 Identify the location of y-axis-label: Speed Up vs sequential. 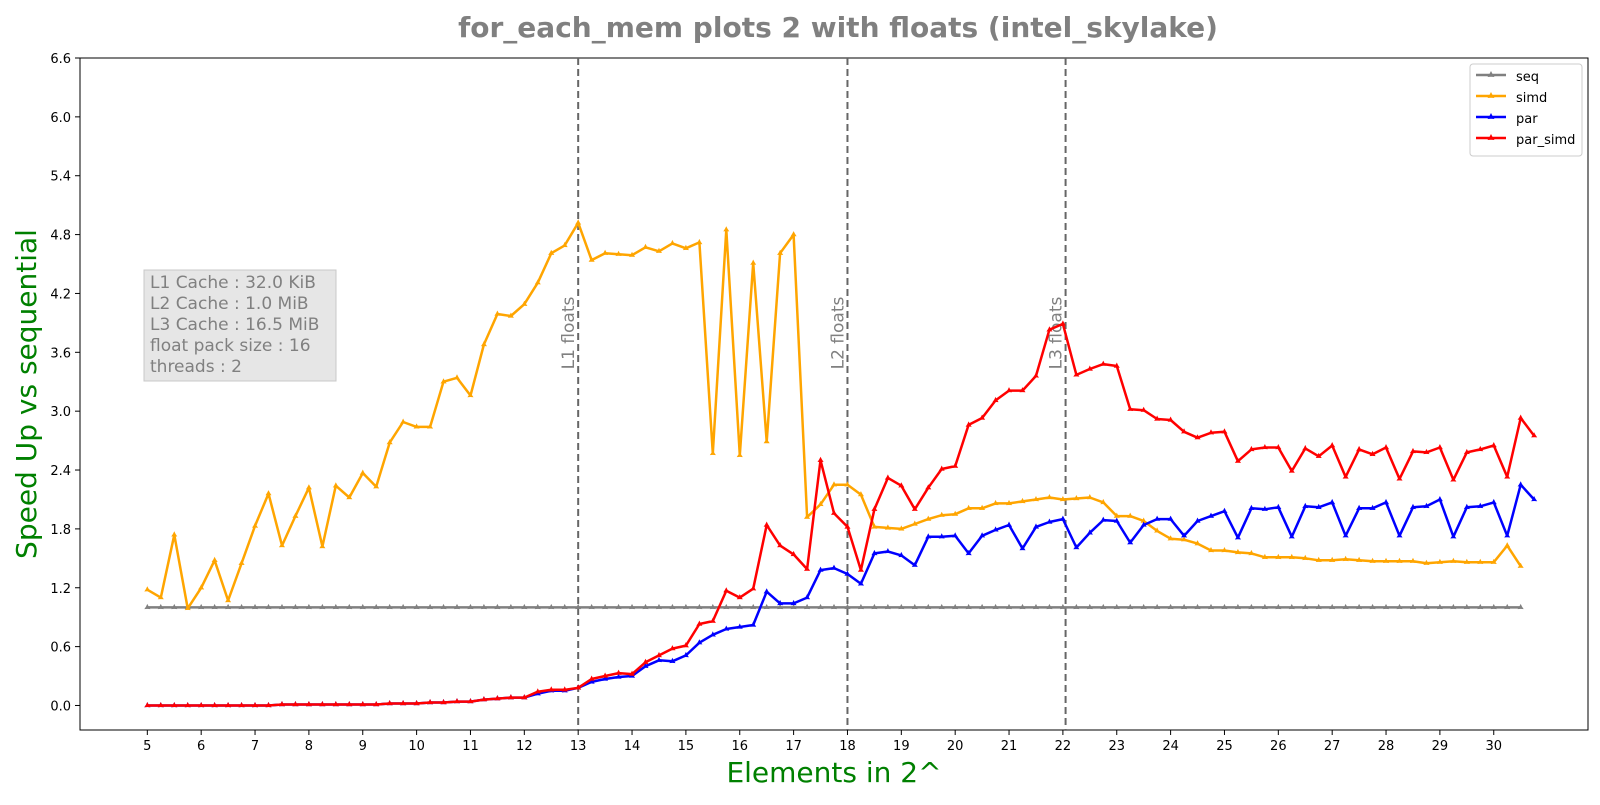
(26, 394).